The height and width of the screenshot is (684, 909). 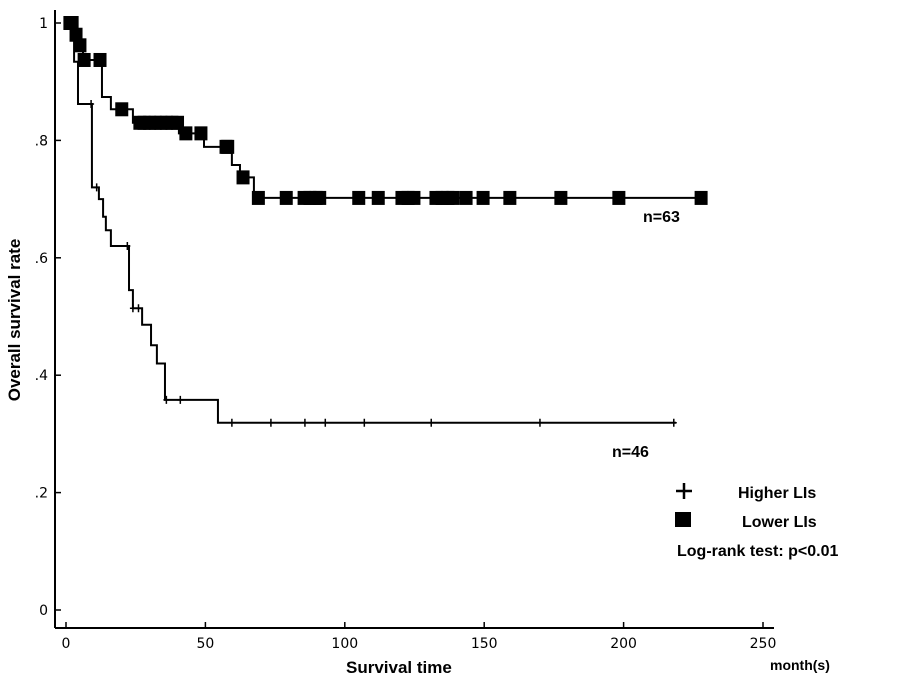 What do you see at coordinates (779, 522) in the screenshot?
I see `legend-lower: Lower LIs` at bounding box center [779, 522].